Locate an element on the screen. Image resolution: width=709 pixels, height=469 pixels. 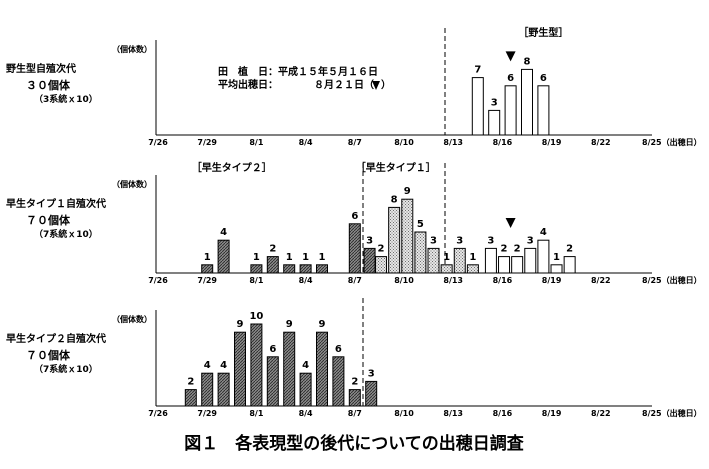
x-tick-label: 8/1 is located at coordinates (256, 280).